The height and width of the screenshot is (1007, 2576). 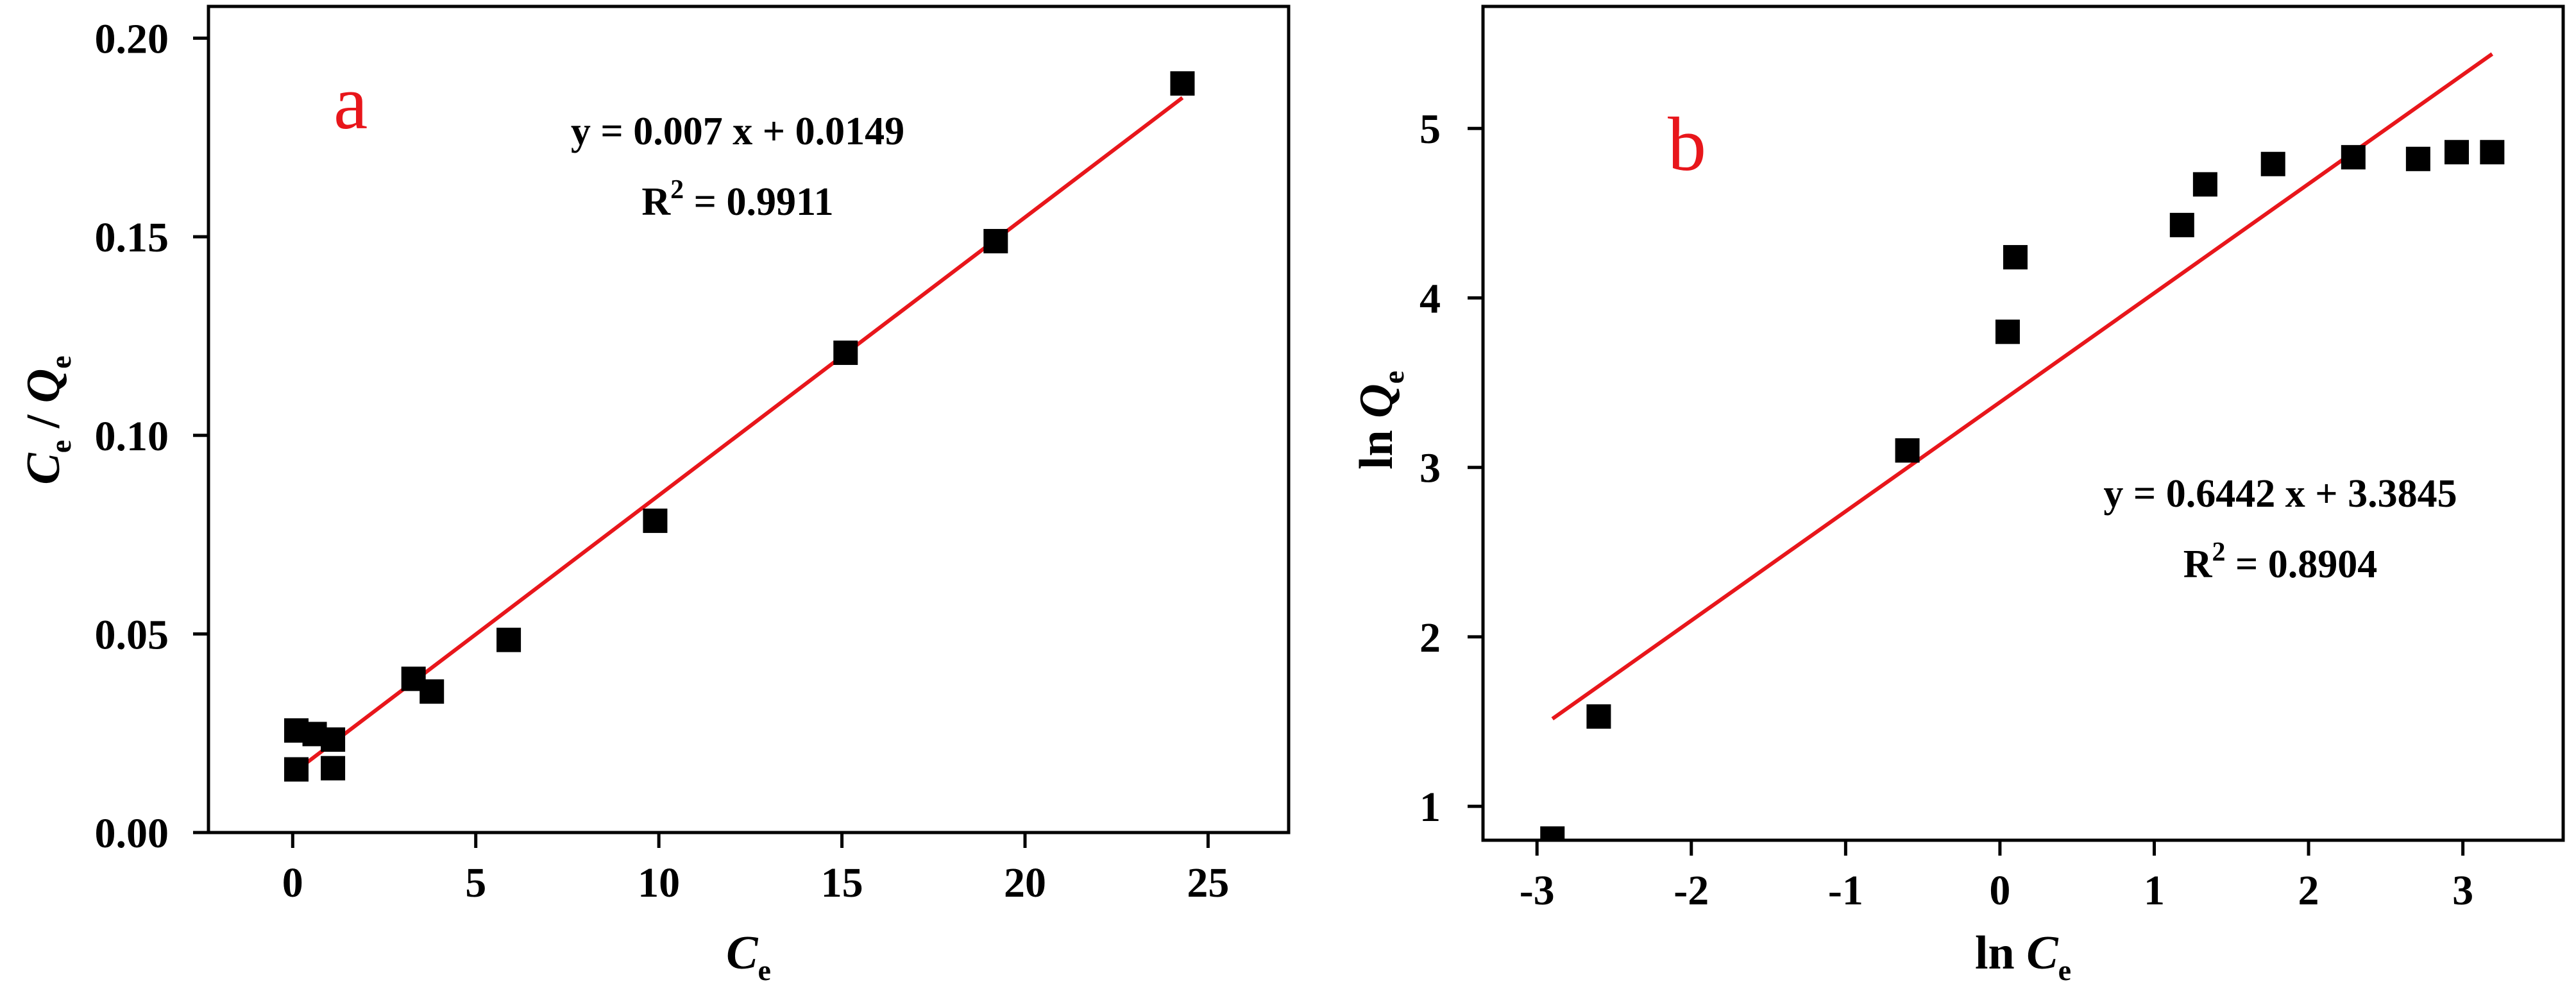 What do you see at coordinates (132, 237) in the screenshot?
I see `y-tick-label: 0.15` at bounding box center [132, 237].